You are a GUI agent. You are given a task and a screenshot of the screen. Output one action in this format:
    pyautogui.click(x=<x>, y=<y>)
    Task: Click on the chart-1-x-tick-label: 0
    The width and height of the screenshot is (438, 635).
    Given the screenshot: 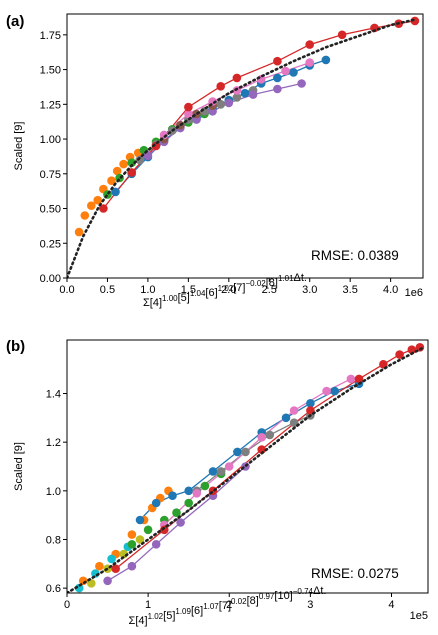 What is the action you would take?
    pyautogui.click(x=67, y=605)
    